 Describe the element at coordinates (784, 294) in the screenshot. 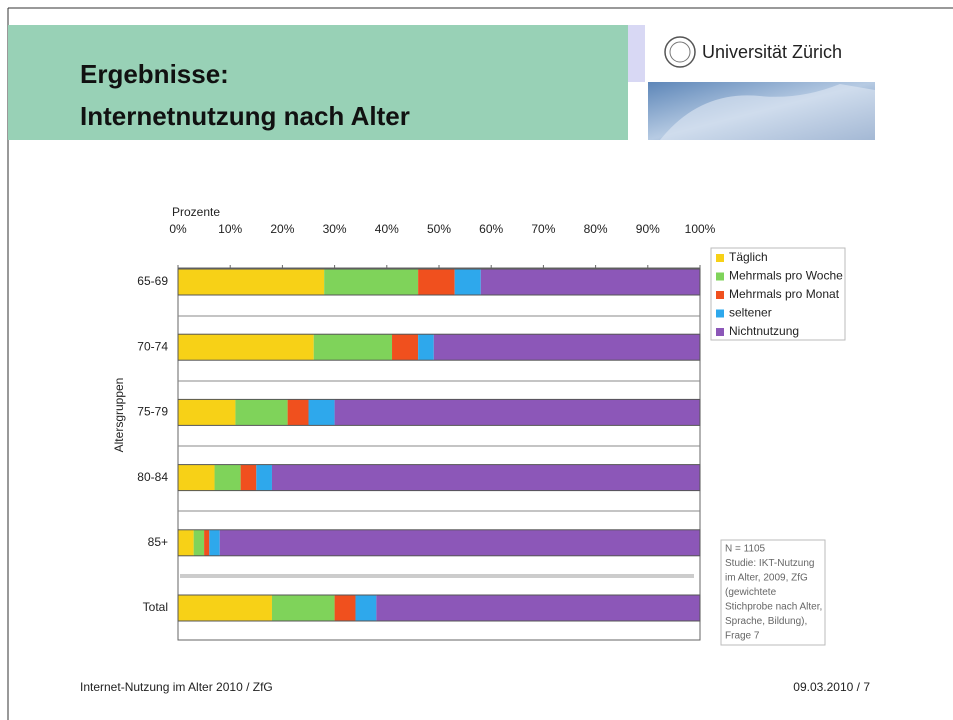

I see `legend-label: Mehrmals pro Monat` at that location.